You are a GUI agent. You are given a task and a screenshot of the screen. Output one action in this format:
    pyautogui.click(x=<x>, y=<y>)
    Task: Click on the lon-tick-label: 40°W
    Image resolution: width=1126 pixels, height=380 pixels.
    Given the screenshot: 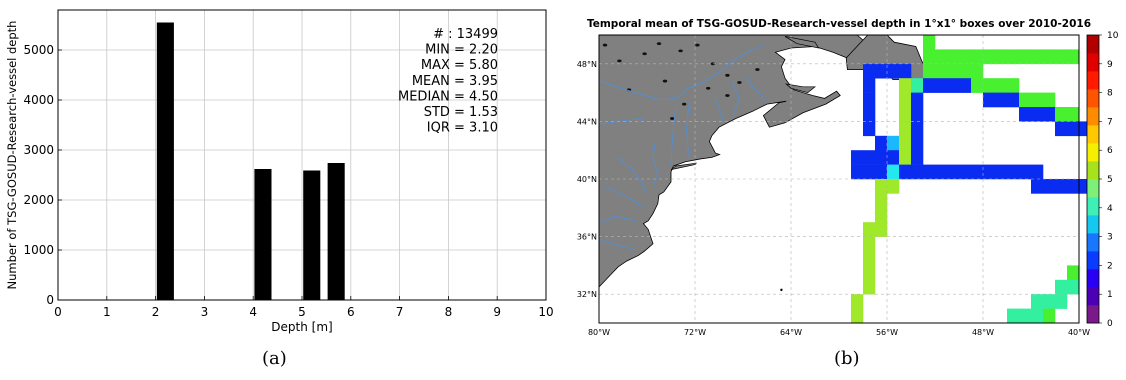 What is the action you would take?
    pyautogui.click(x=1079, y=332)
    